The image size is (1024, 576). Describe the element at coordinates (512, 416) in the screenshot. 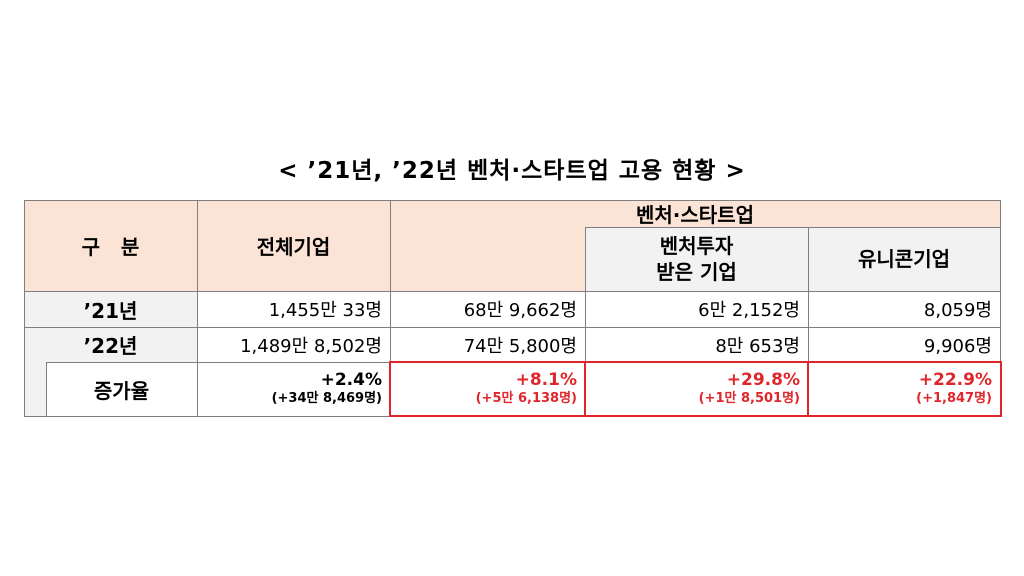

I see `table-border-bottom` at that location.